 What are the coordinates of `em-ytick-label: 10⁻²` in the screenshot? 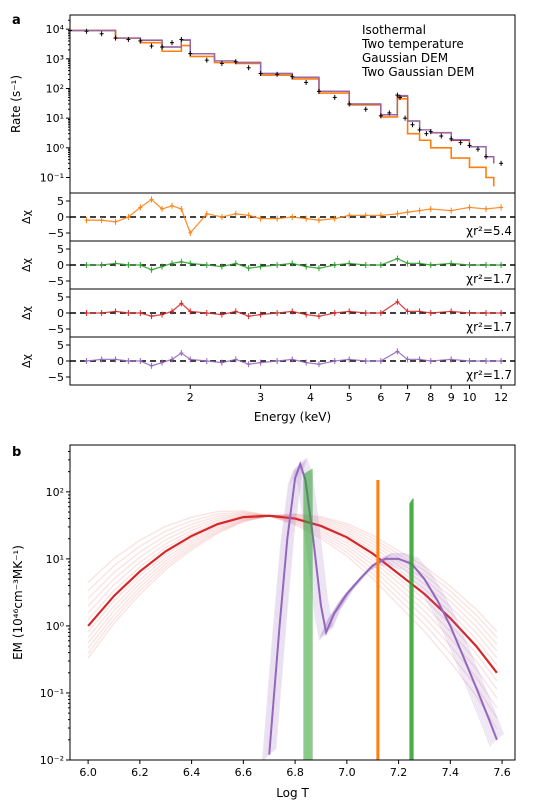 It's located at (52, 760).